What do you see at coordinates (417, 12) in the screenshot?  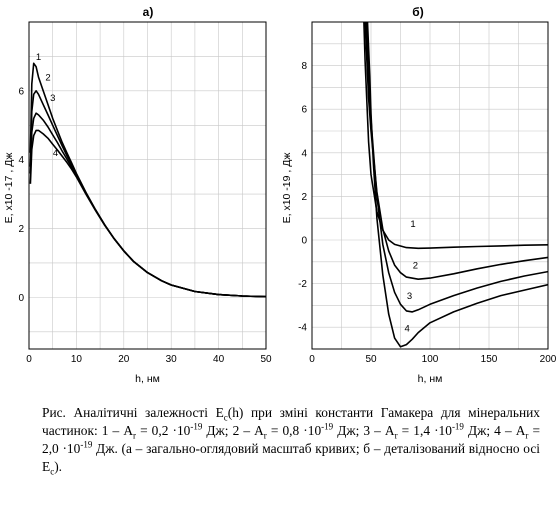 I see `panel-label: б)` at bounding box center [417, 12].